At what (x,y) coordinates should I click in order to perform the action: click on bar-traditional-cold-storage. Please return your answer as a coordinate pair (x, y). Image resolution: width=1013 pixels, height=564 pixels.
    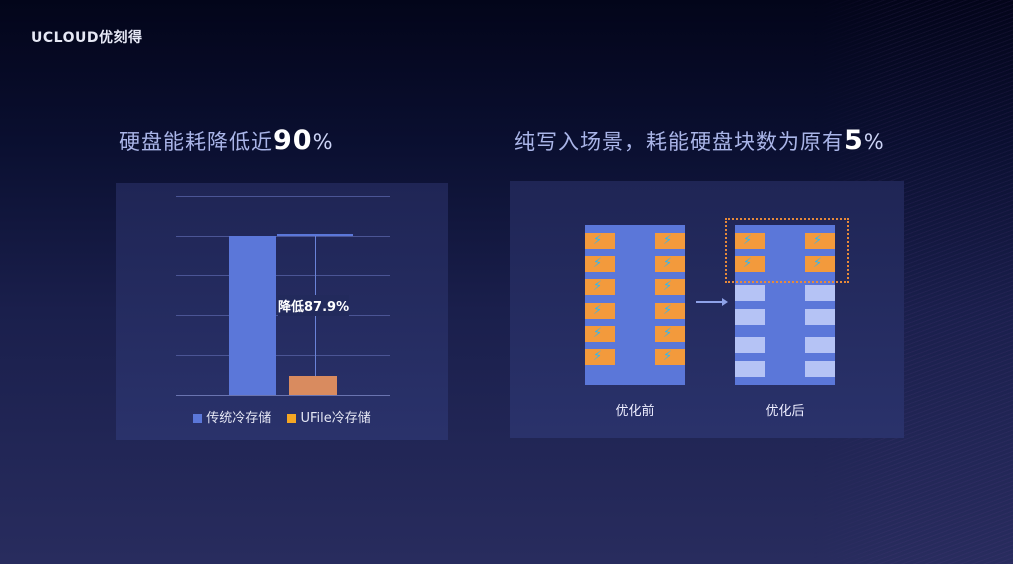
    Looking at the image, I should click on (252, 315).